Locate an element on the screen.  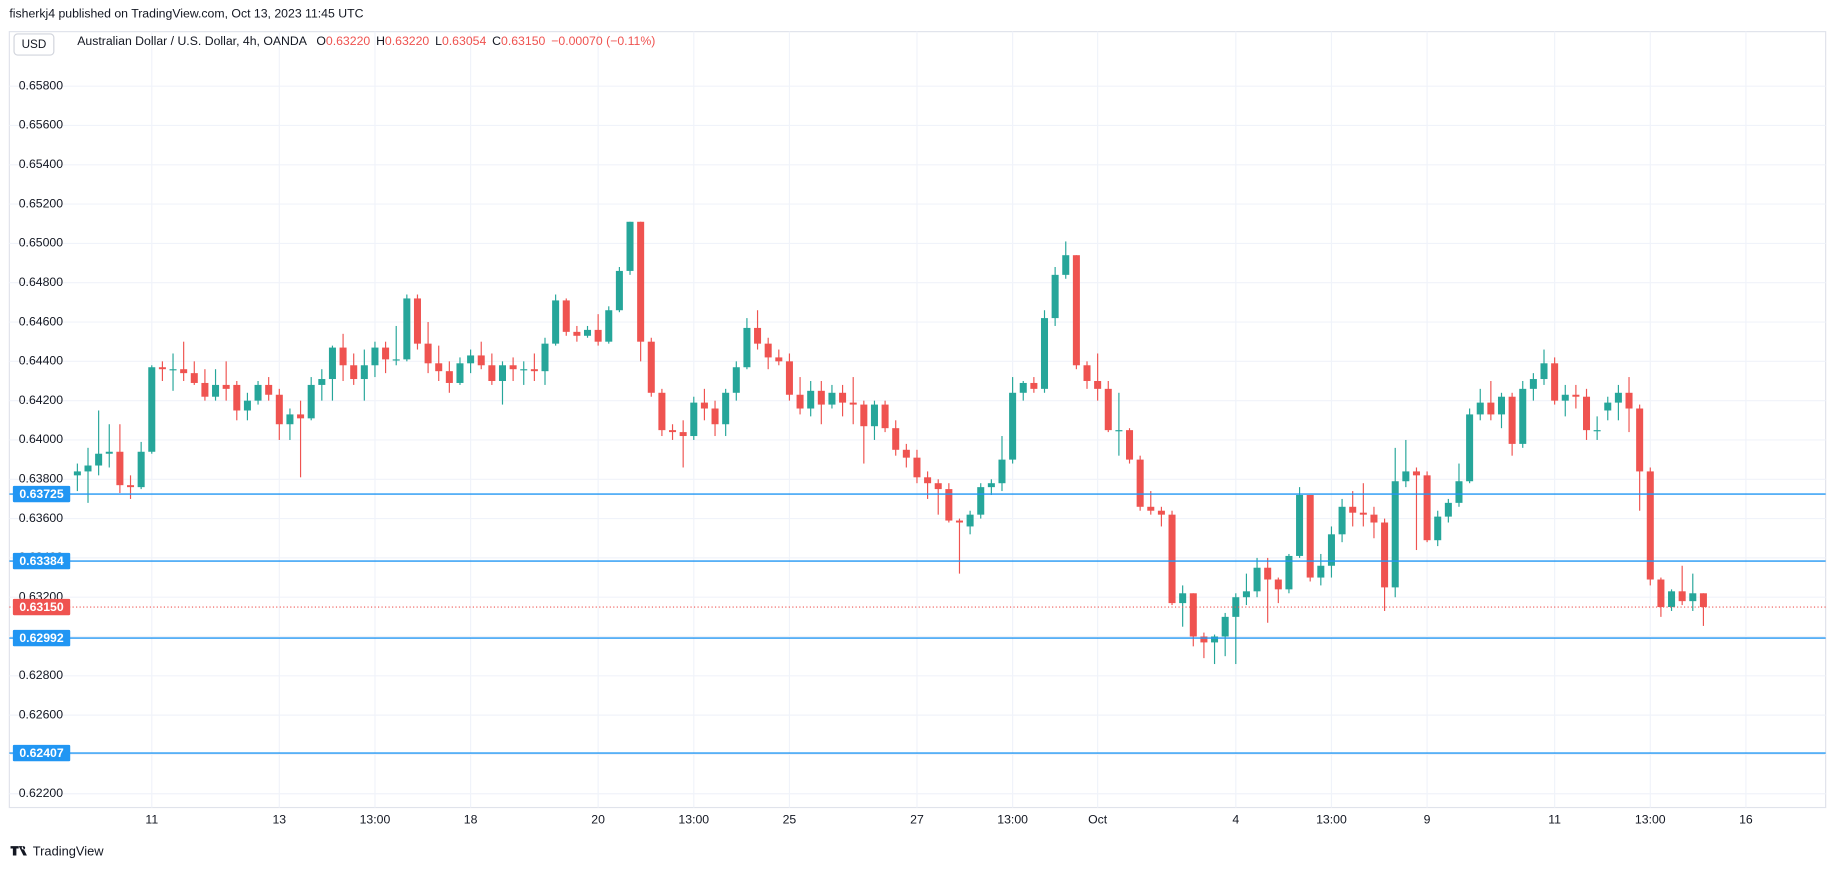
y-tick-label: 0.63800 is located at coordinates (41, 479).